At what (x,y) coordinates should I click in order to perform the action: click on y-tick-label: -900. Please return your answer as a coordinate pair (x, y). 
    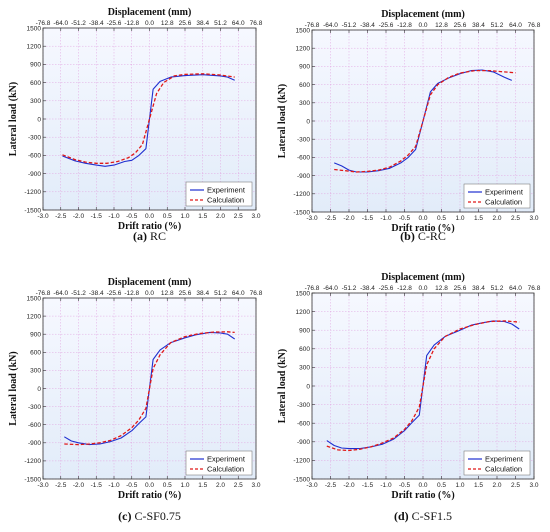
    Looking at the image, I should click on (34, 174).